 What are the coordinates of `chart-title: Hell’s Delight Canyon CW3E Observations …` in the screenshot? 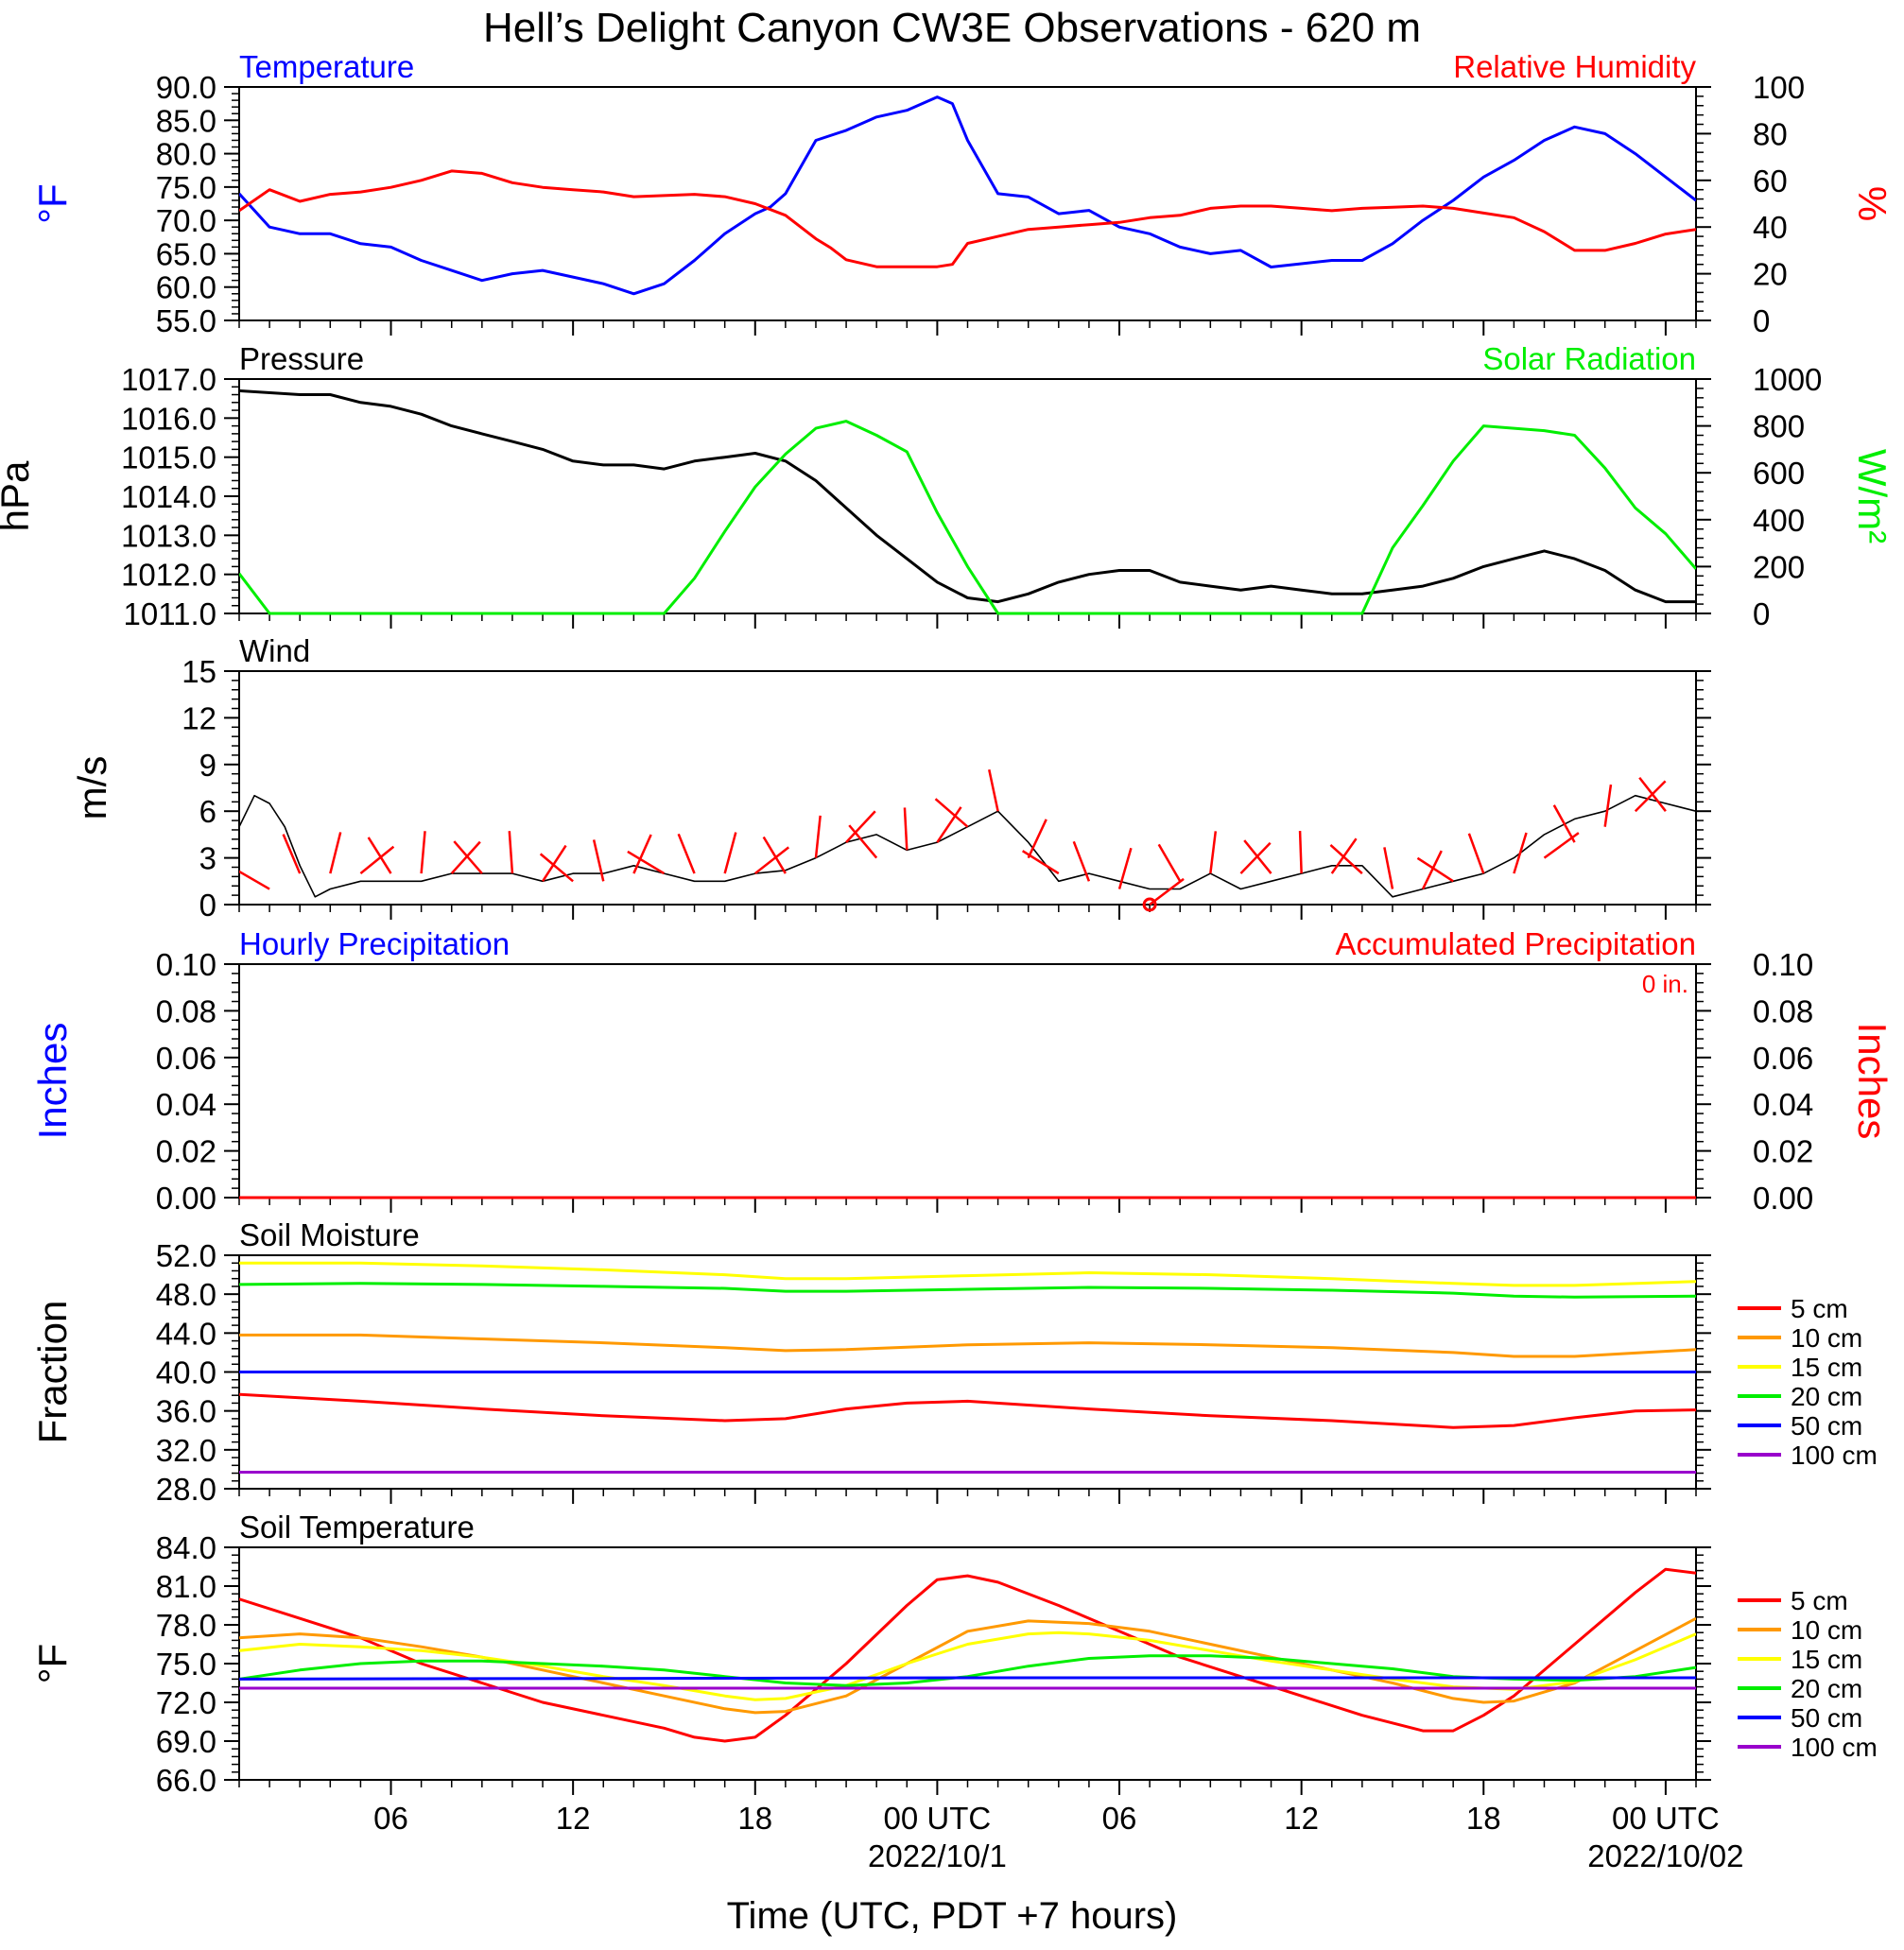 It's located at (952, 28).